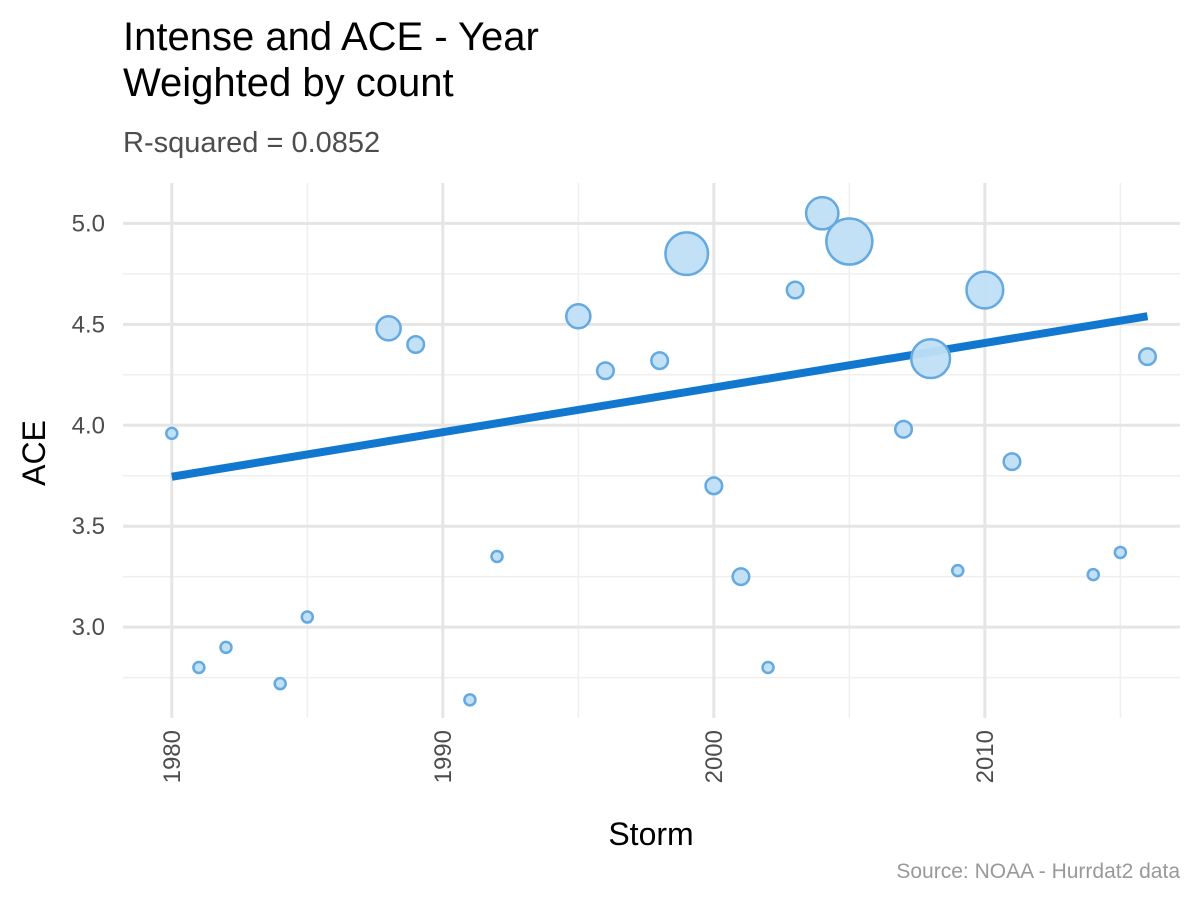 This screenshot has height=900, width=1200. What do you see at coordinates (34, 453) in the screenshot?
I see `y-axis-title: ACE` at bounding box center [34, 453].